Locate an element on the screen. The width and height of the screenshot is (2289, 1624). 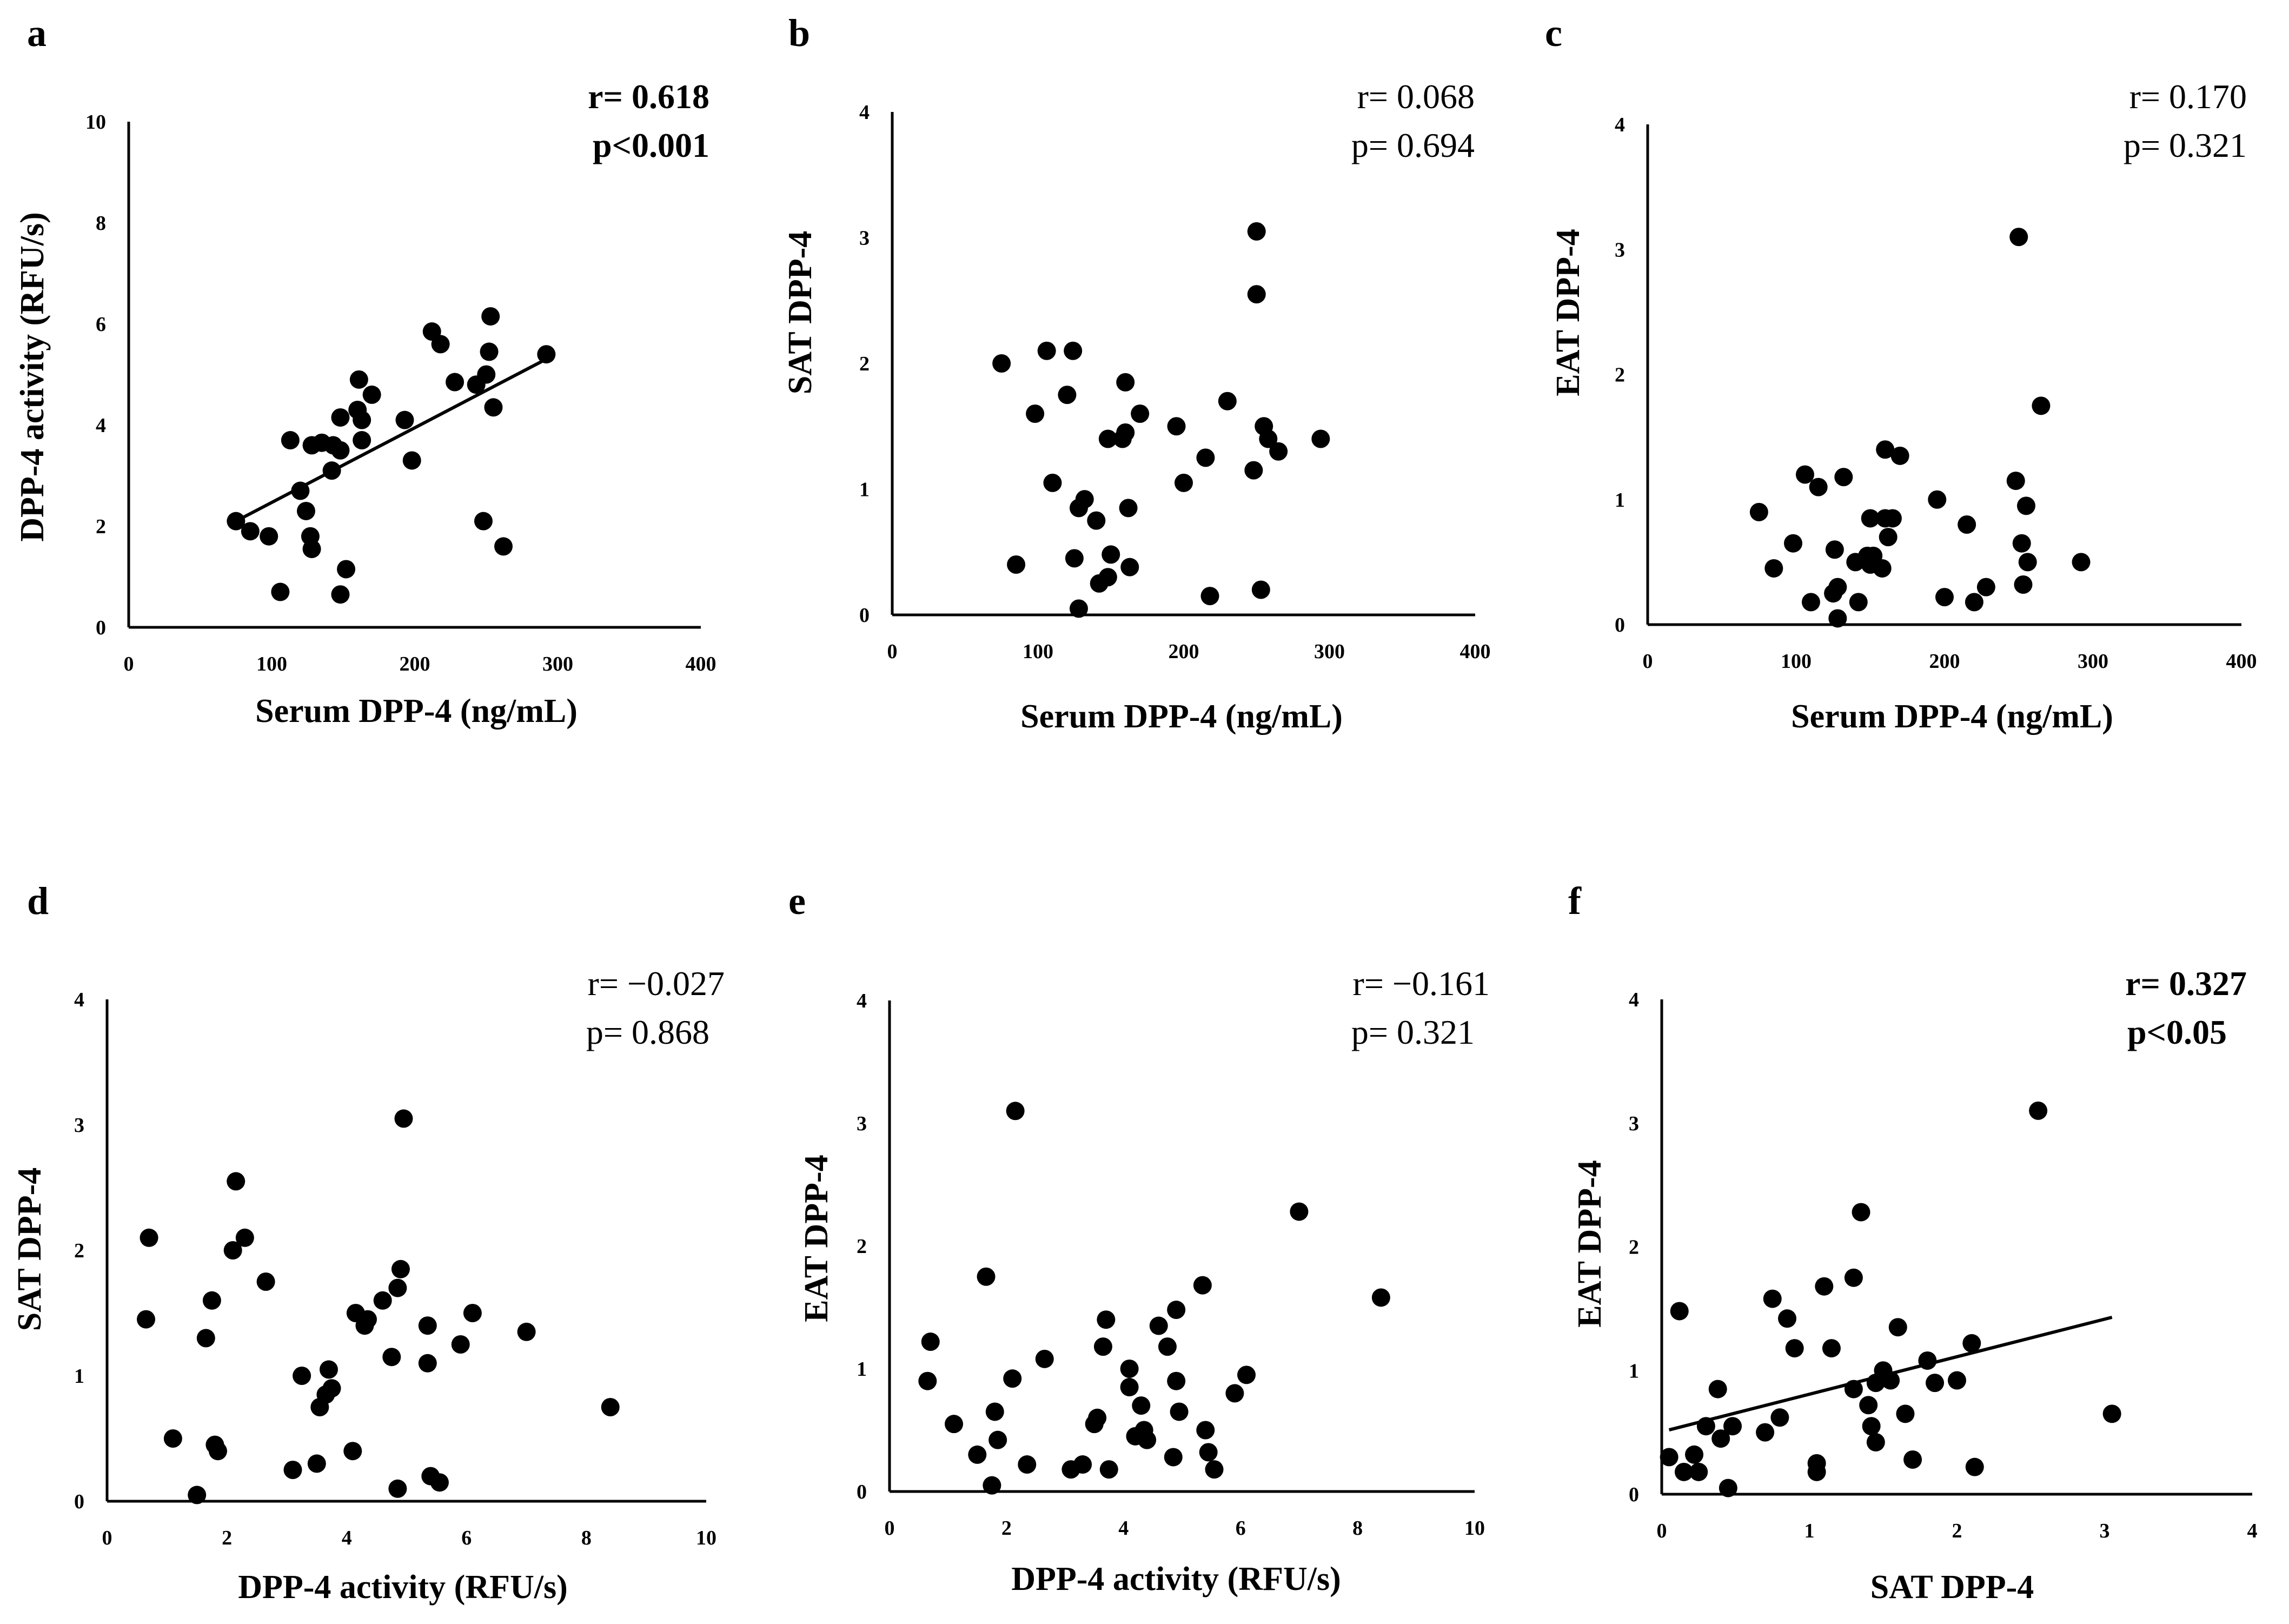
y-tick-label-c: 2 is located at coordinates (1620, 375).